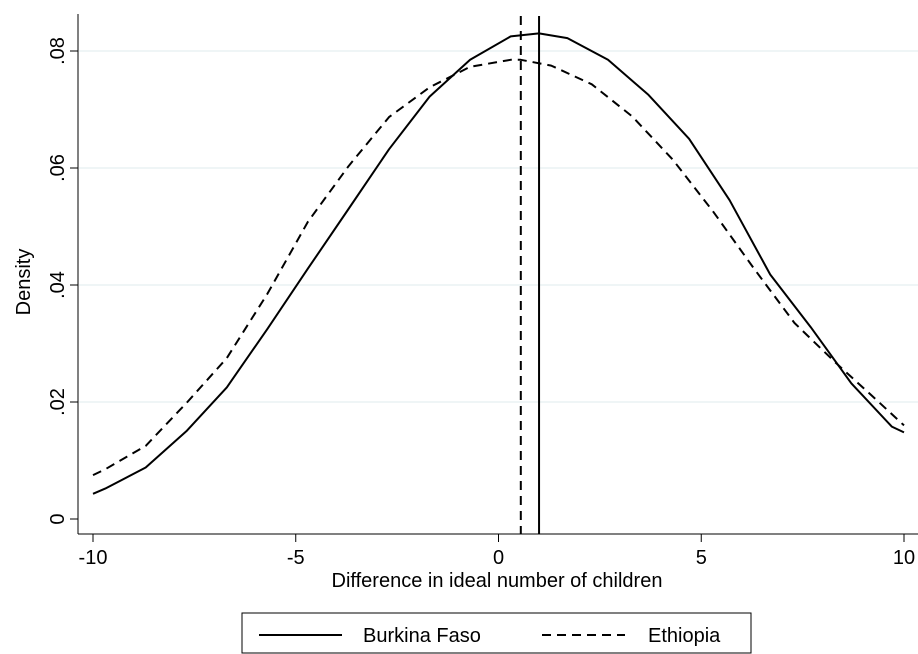 This screenshot has width=918, height=654. Describe the element at coordinates (93, 558) in the screenshot. I see `x-tick-label-0: -10` at that location.